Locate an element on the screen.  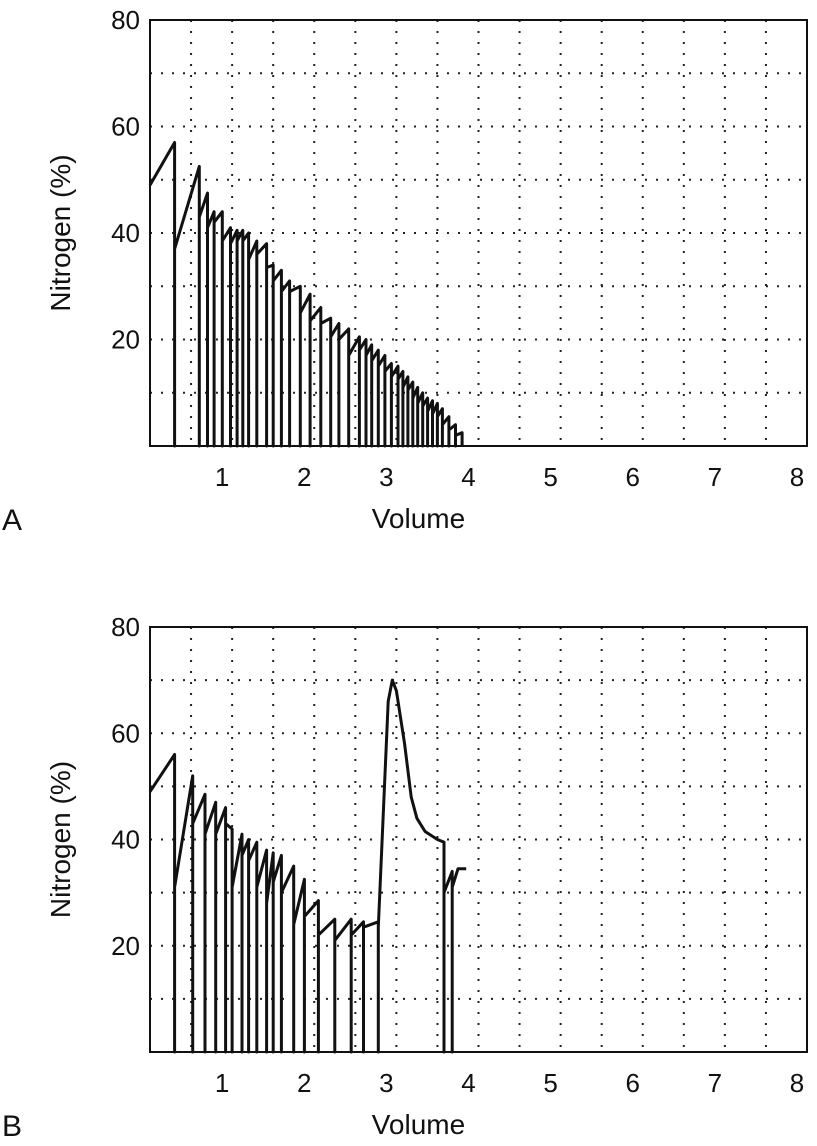
panel-a-x-tick-label: 1 is located at coordinates (222, 477).